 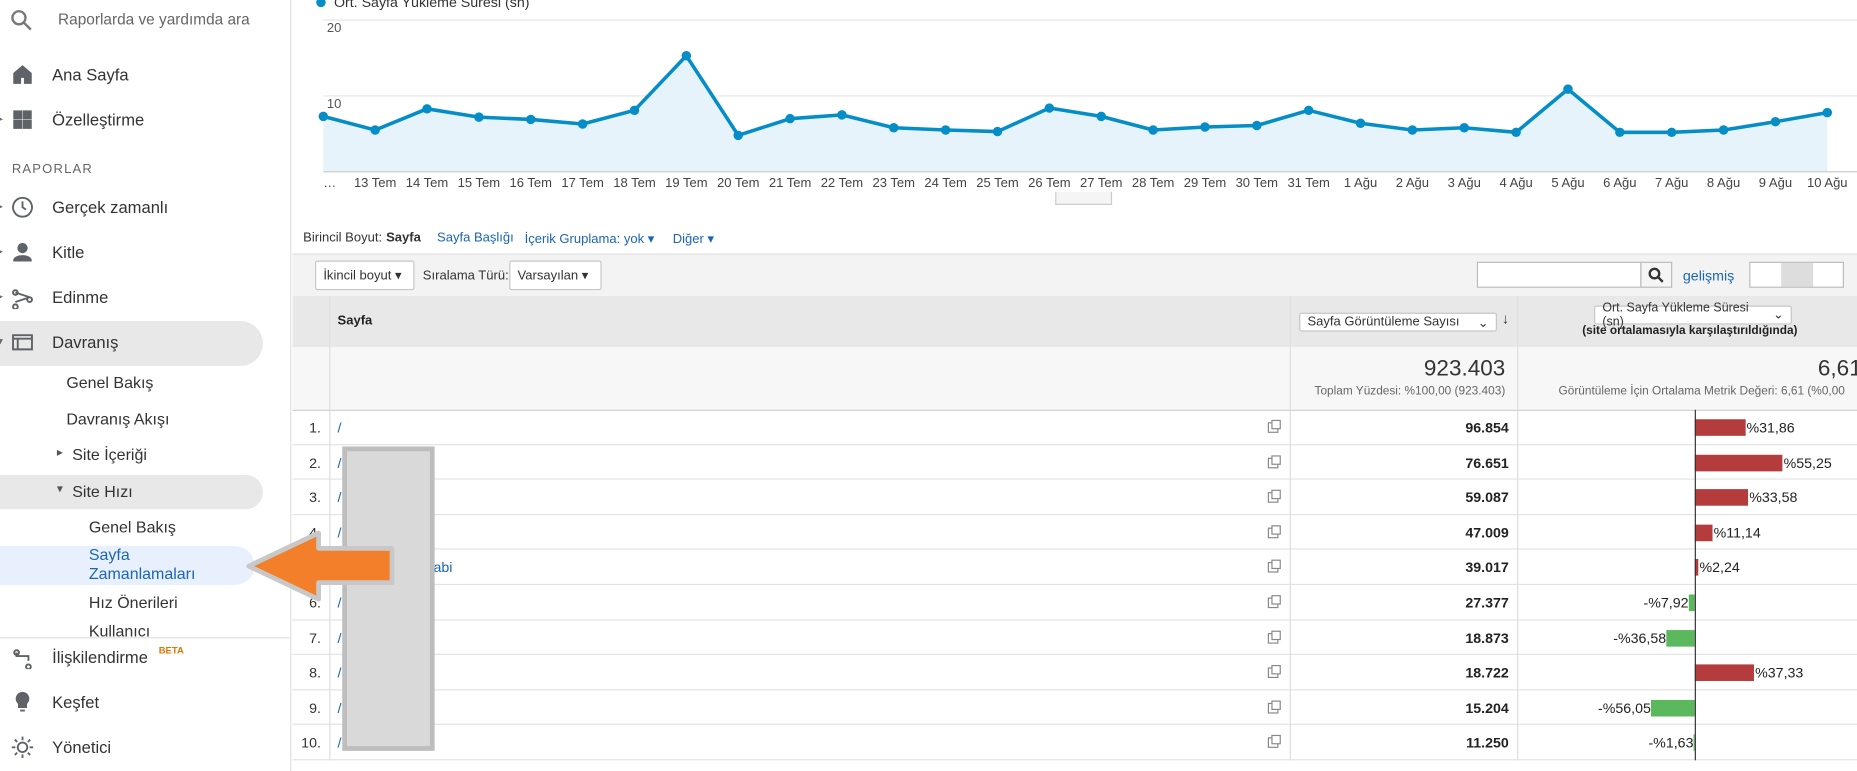 I want to click on table-row: 8. / 18.722 %37,33, so click(x=1074, y=673).